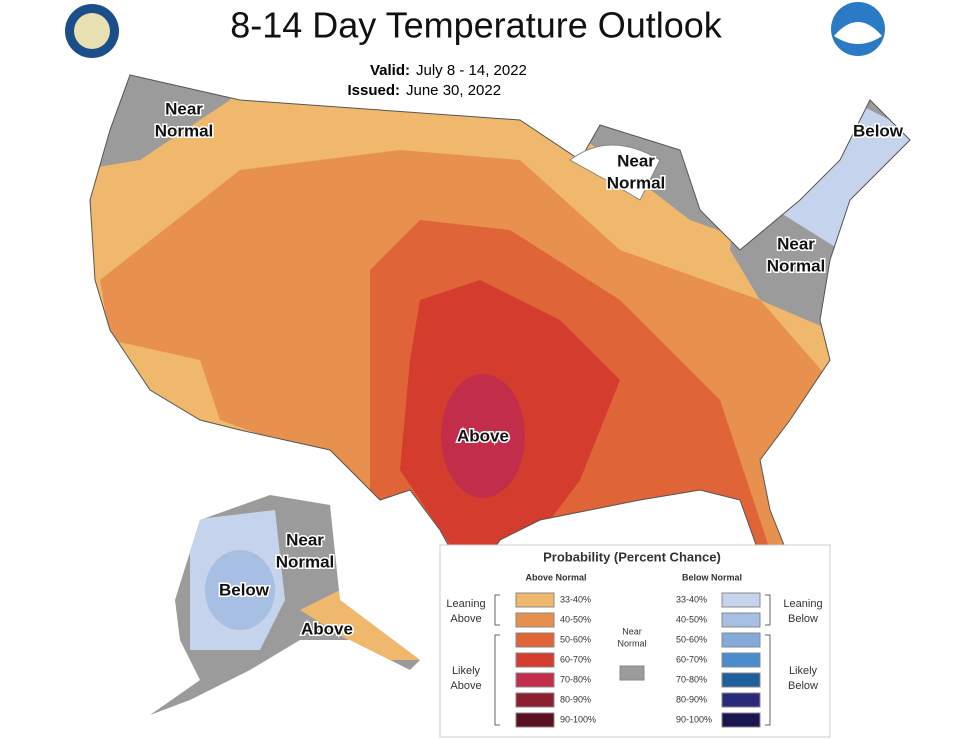 The image size is (980, 739). Describe the element at coordinates (92, 31) in the screenshot. I see `doc-logo-inner` at that location.